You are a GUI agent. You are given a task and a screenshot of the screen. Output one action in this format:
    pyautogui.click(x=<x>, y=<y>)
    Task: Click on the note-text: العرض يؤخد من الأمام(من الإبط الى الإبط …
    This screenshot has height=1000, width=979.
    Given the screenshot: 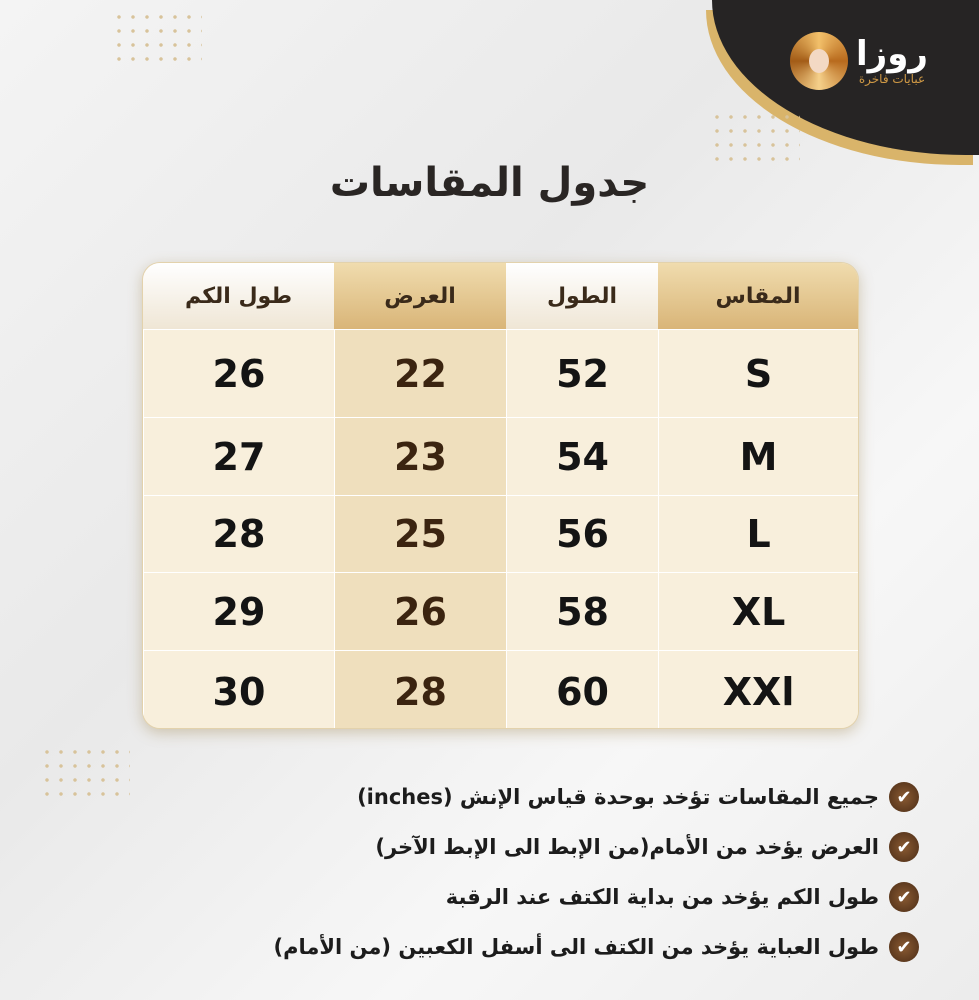 What is the action you would take?
    pyautogui.click(x=627, y=847)
    